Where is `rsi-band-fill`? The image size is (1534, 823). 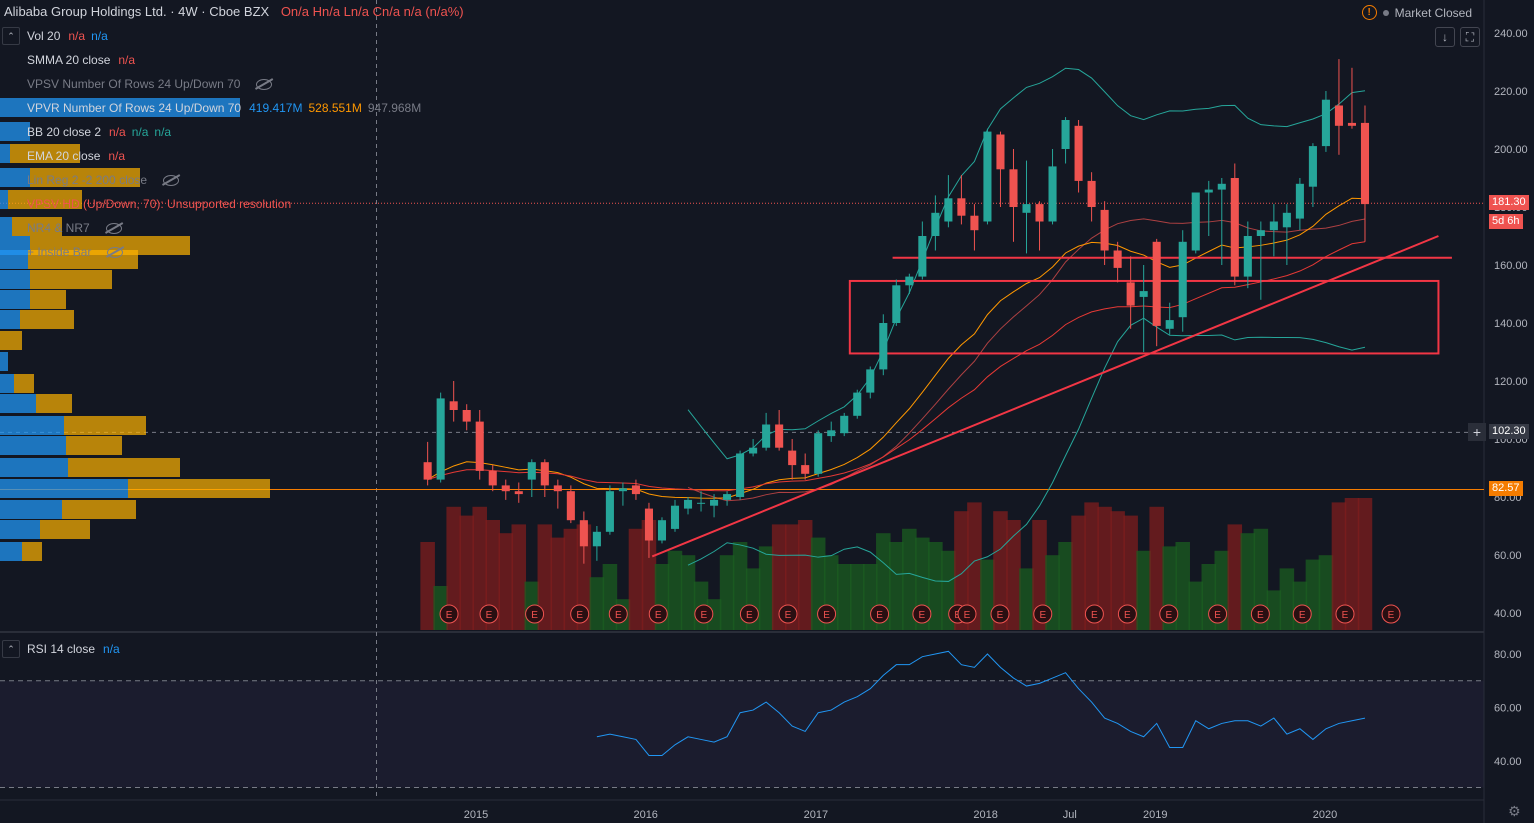 rsi-band-fill is located at coordinates (742, 734).